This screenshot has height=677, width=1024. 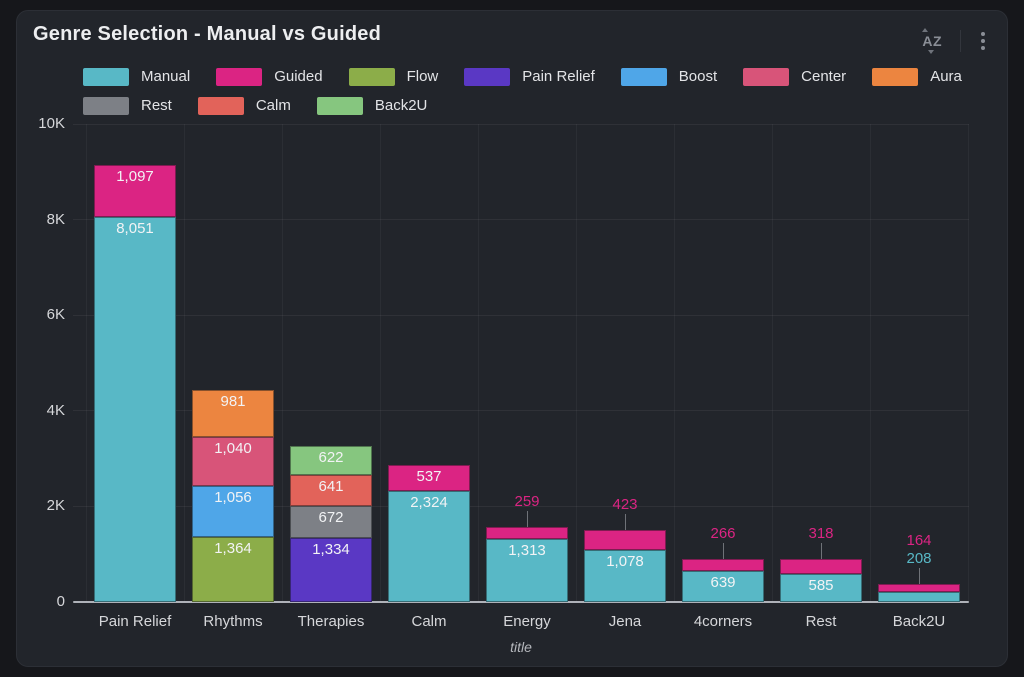 What do you see at coordinates (824, 76) in the screenshot?
I see `legend-label: Center` at bounding box center [824, 76].